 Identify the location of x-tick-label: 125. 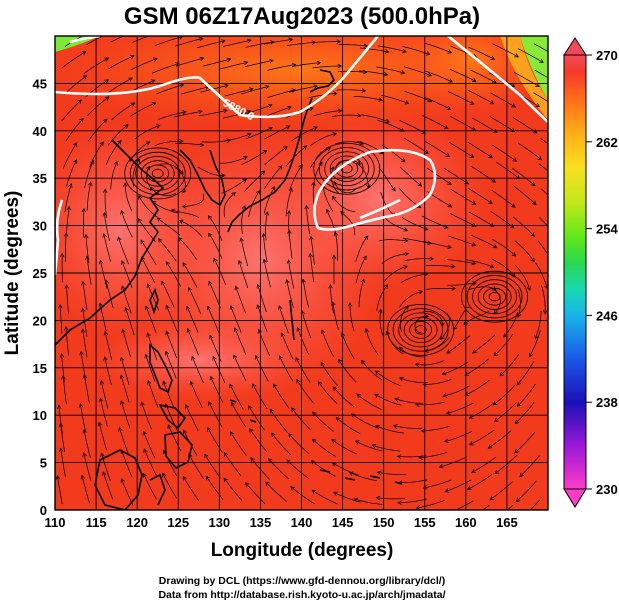
(178, 522).